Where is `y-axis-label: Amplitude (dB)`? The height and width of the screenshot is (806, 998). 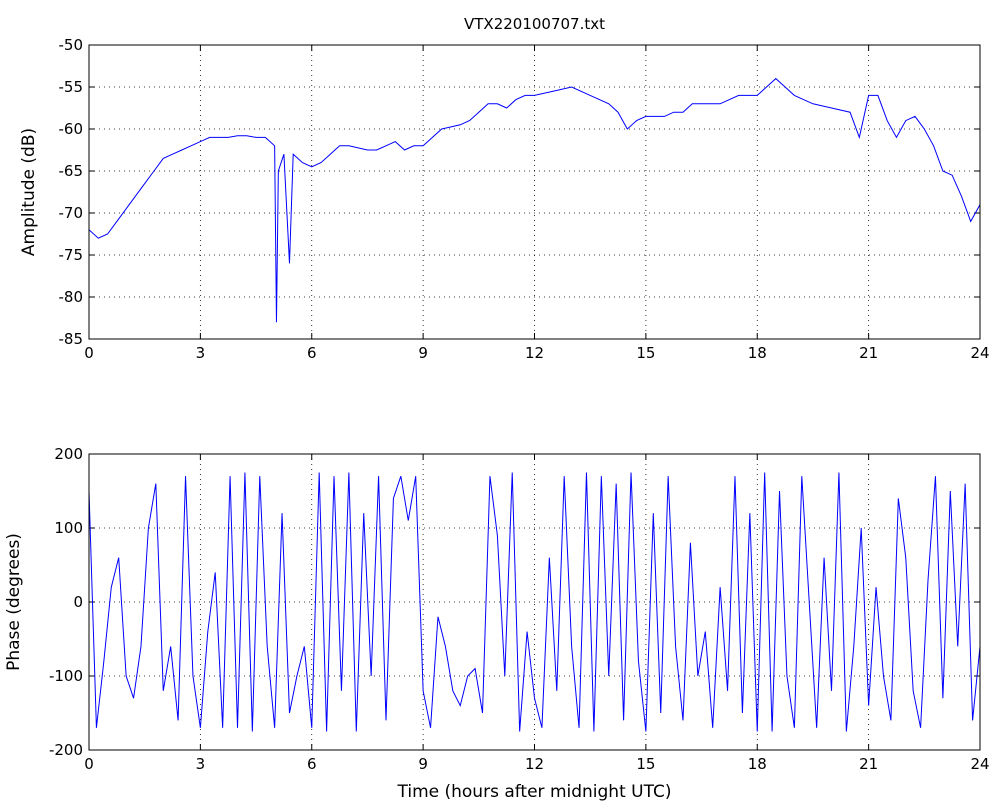 y-axis-label: Amplitude (dB) is located at coordinates (29, 192).